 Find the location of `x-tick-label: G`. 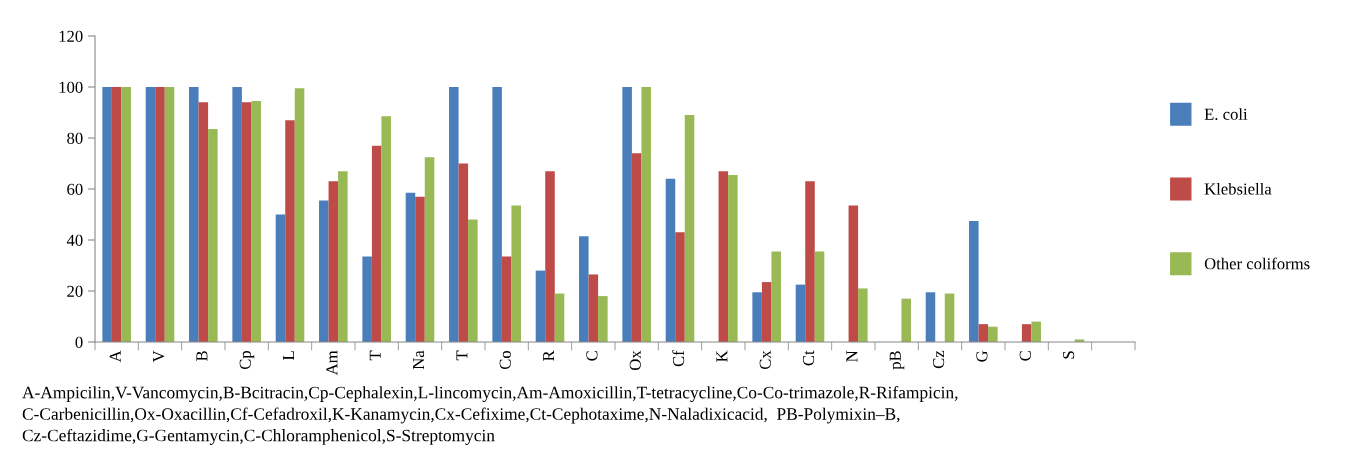

x-tick-label: G is located at coordinates (982, 356).